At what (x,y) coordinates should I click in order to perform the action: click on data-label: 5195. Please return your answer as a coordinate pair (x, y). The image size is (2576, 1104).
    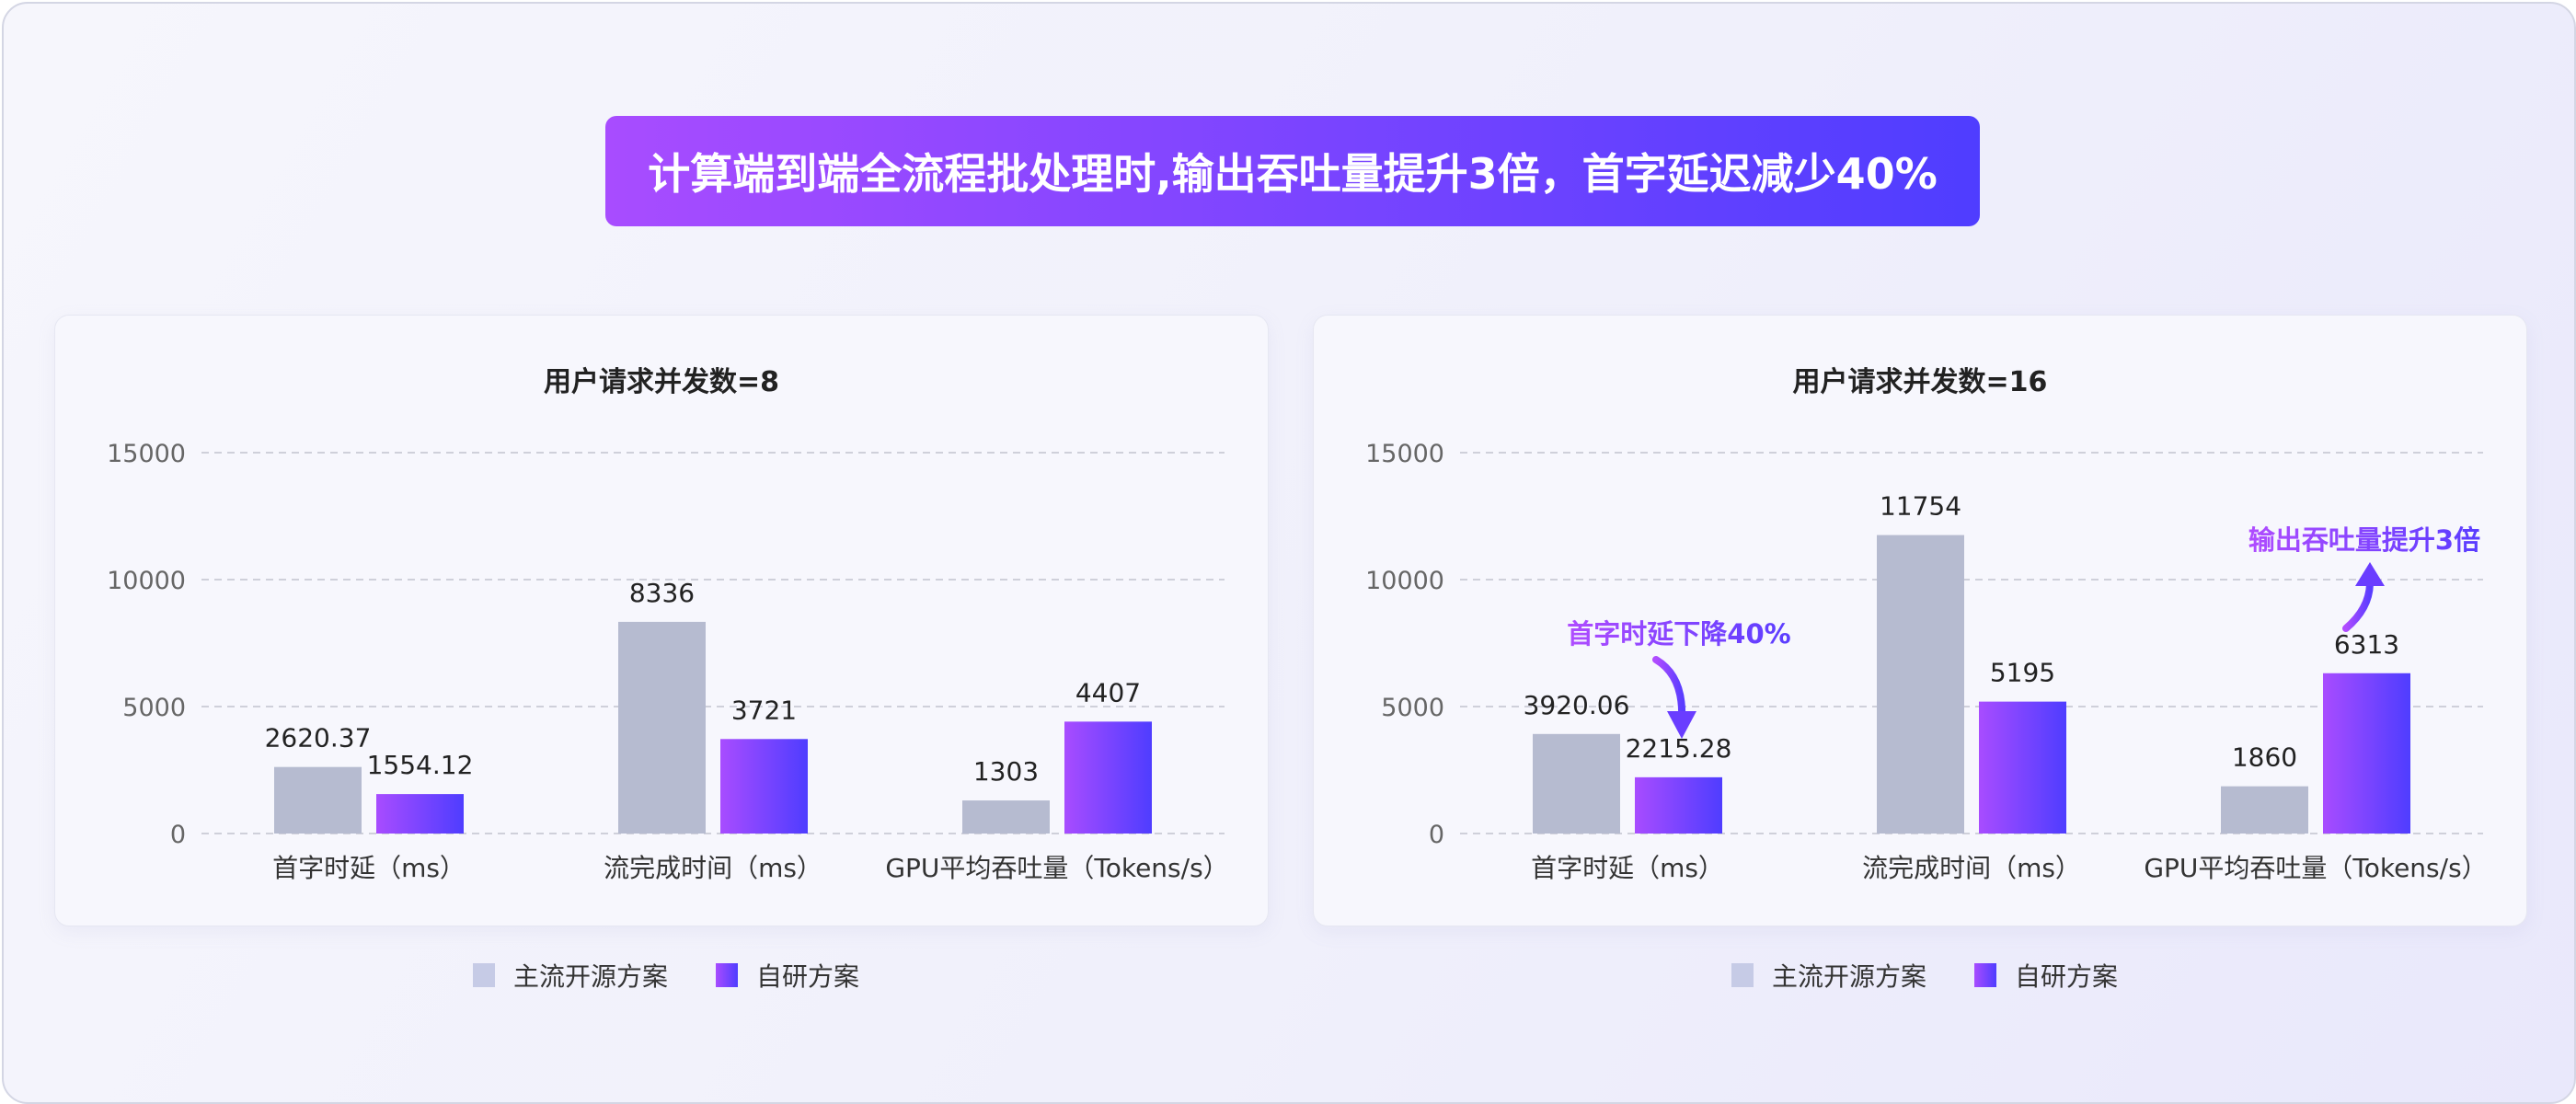
    Looking at the image, I should click on (2022, 673).